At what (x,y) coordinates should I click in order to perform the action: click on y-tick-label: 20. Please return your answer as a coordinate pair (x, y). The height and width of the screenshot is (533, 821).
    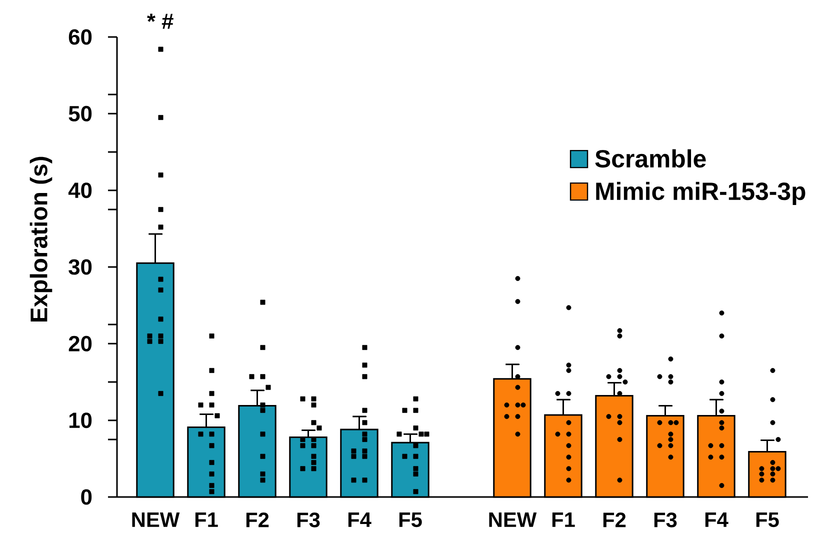
    Looking at the image, I should click on (80, 344).